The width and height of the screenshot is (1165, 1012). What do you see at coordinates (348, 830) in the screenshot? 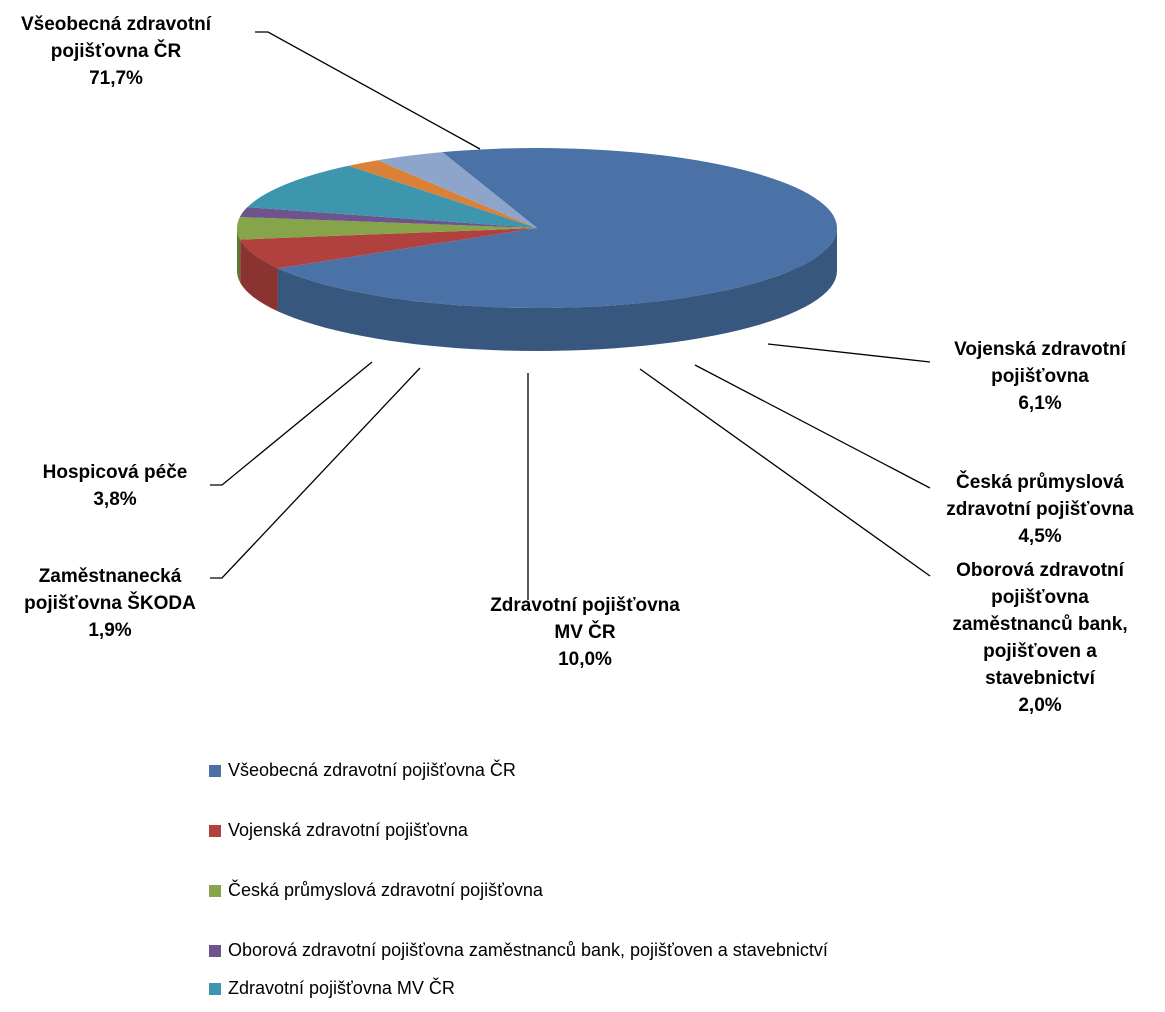
I see `legend-label: Vojenská zdravotní pojišťovna` at bounding box center [348, 830].